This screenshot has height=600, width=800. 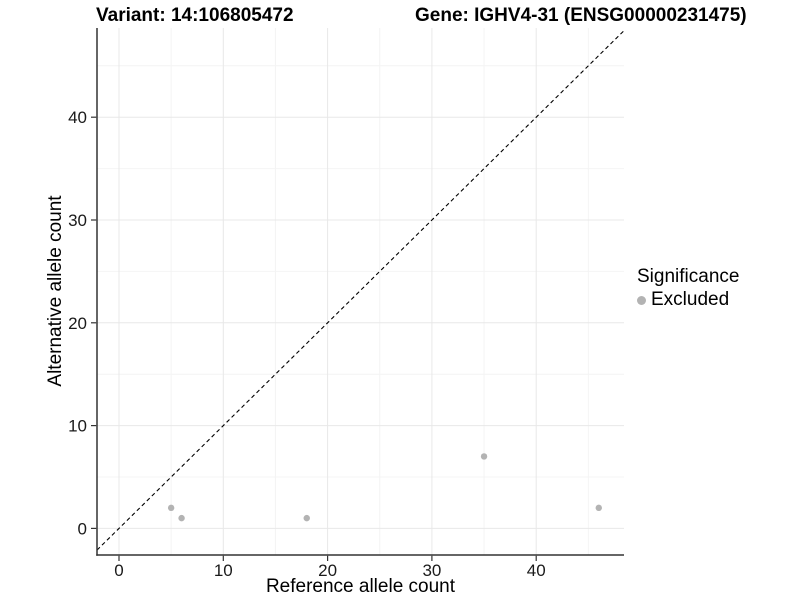 I want to click on y-tick-label: 10, so click(x=77, y=426).